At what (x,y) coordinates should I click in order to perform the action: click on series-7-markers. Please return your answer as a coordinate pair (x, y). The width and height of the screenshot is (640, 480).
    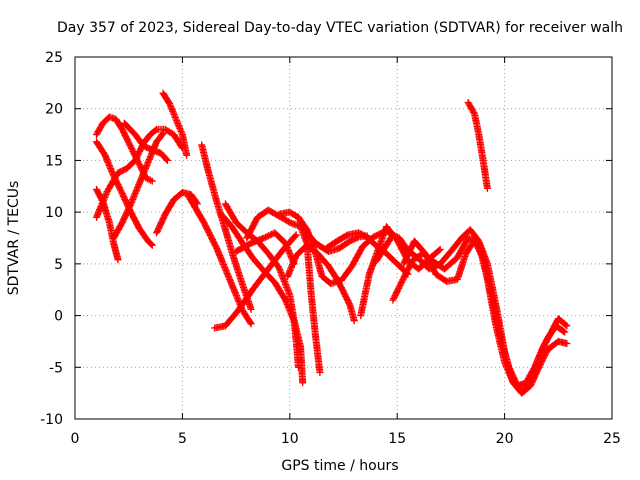
    Looking at the image, I should click on (175, 124).